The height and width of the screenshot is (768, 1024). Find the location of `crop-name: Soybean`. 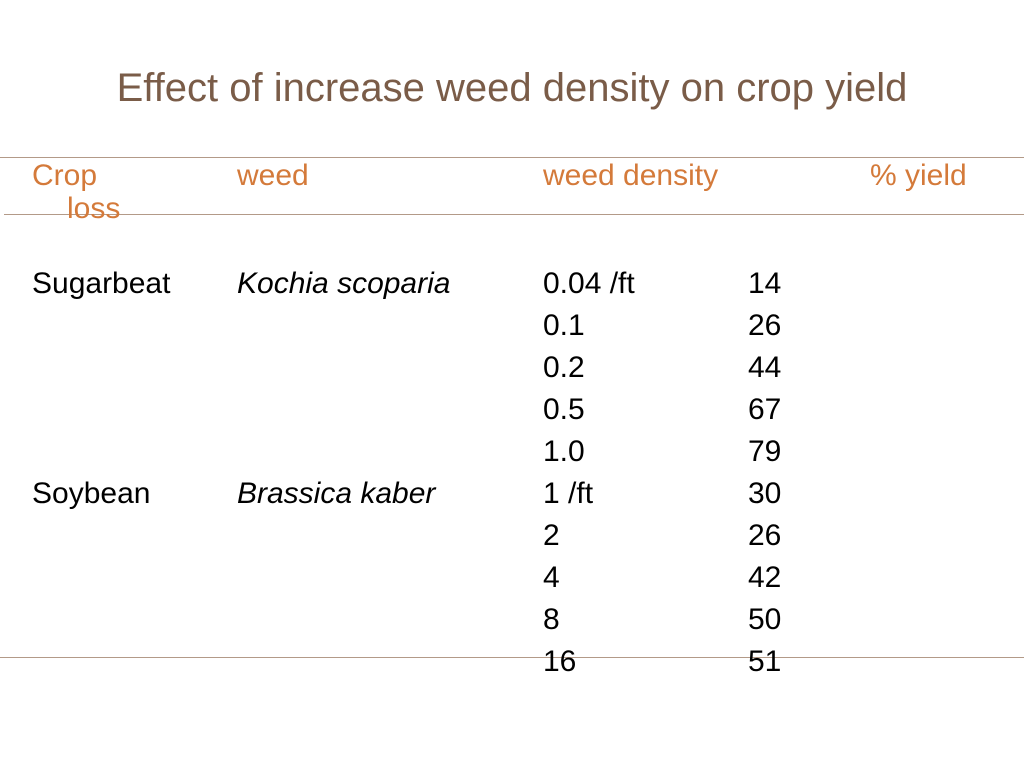

crop-name: Soybean is located at coordinates (91, 493).